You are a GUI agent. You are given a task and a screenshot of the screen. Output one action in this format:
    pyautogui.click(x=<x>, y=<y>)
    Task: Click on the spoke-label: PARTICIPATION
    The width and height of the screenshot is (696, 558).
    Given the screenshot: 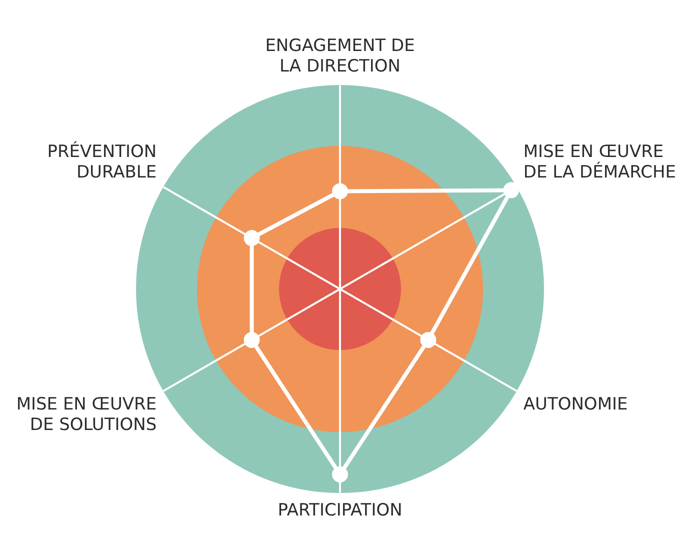 What is the action you would take?
    pyautogui.click(x=340, y=510)
    